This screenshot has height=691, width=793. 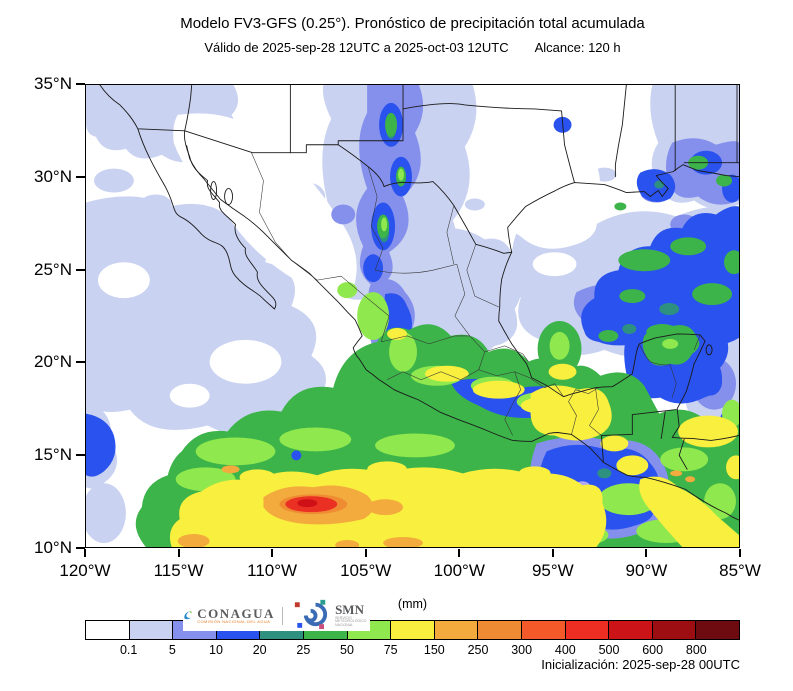 I want to click on conagua-logo-text: CONAGUA, so click(x=236, y=613).